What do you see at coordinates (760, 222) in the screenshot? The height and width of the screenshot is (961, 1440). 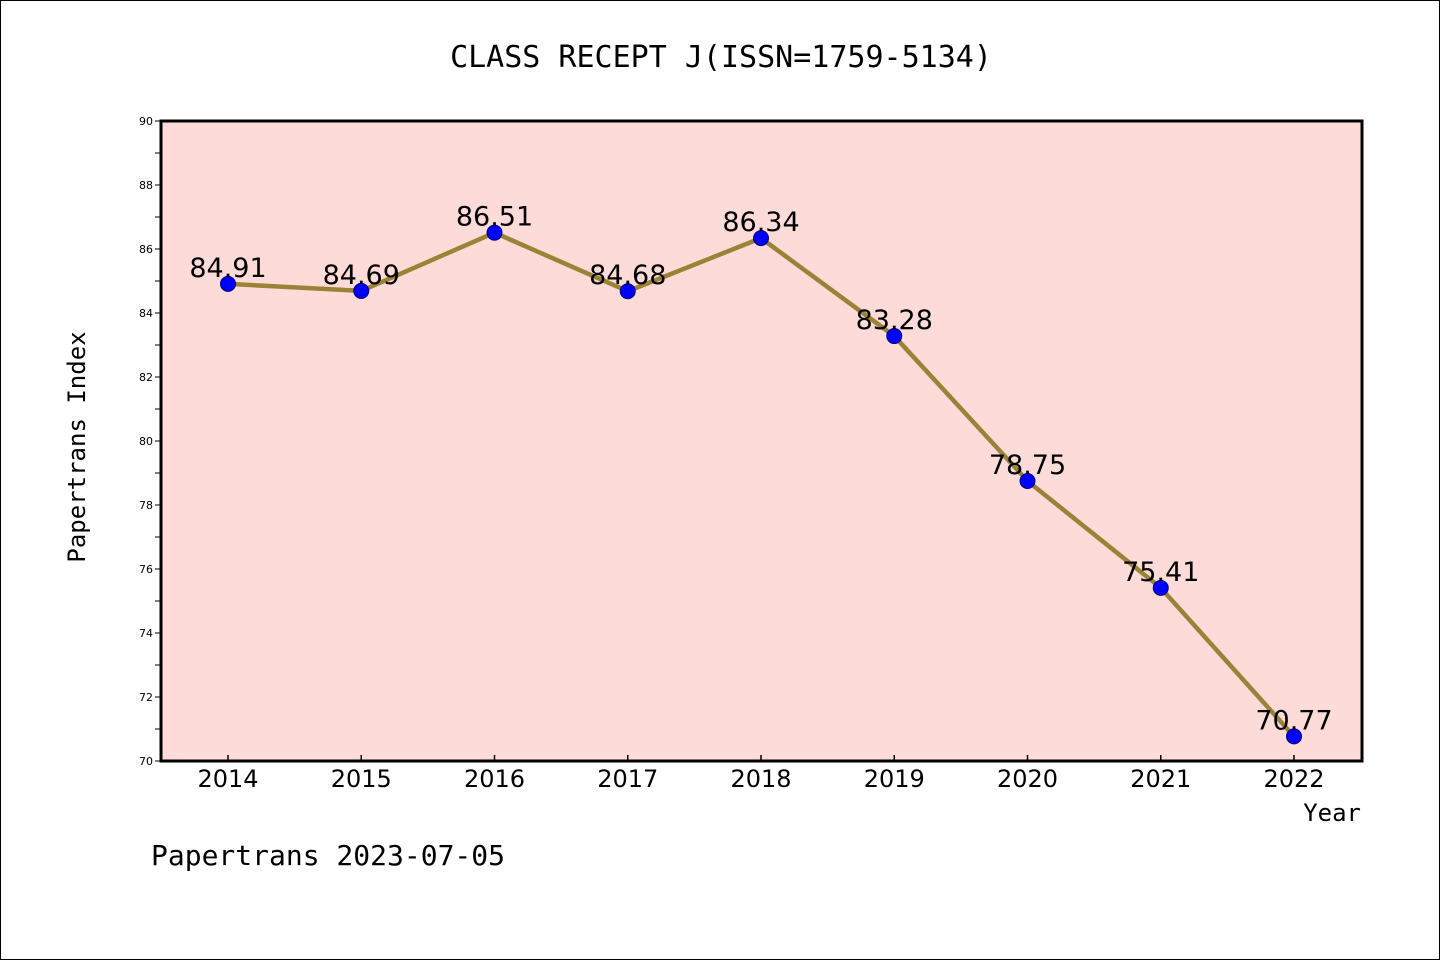 I see `data-label: 86.34` at bounding box center [760, 222].